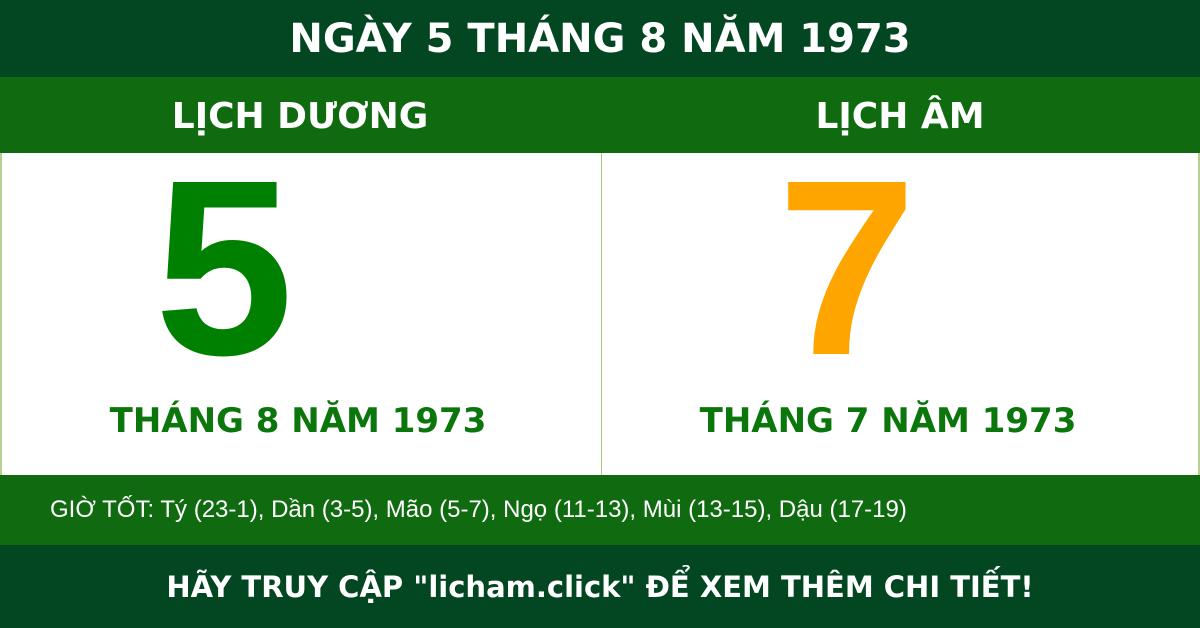  Describe the element at coordinates (601, 314) in the screenshot. I see `divider` at that location.